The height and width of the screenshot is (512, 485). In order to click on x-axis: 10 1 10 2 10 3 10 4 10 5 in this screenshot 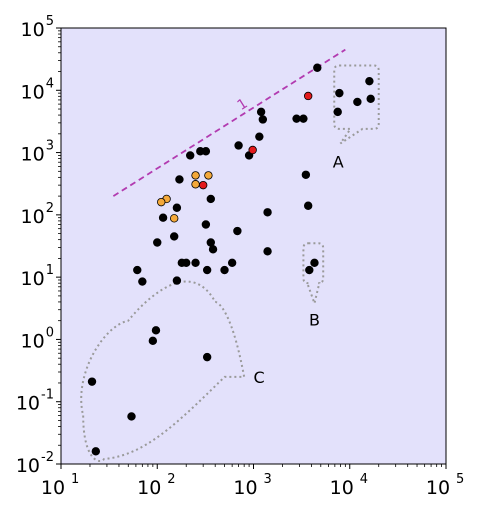, I will do `click(252, 481)`.